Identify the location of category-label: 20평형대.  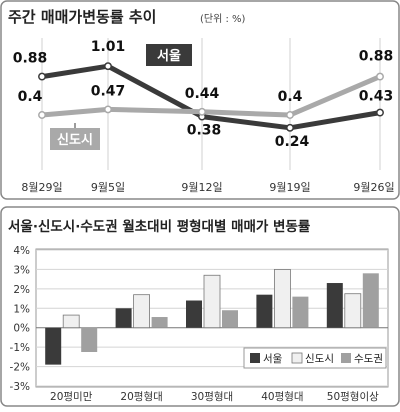
(141, 397).